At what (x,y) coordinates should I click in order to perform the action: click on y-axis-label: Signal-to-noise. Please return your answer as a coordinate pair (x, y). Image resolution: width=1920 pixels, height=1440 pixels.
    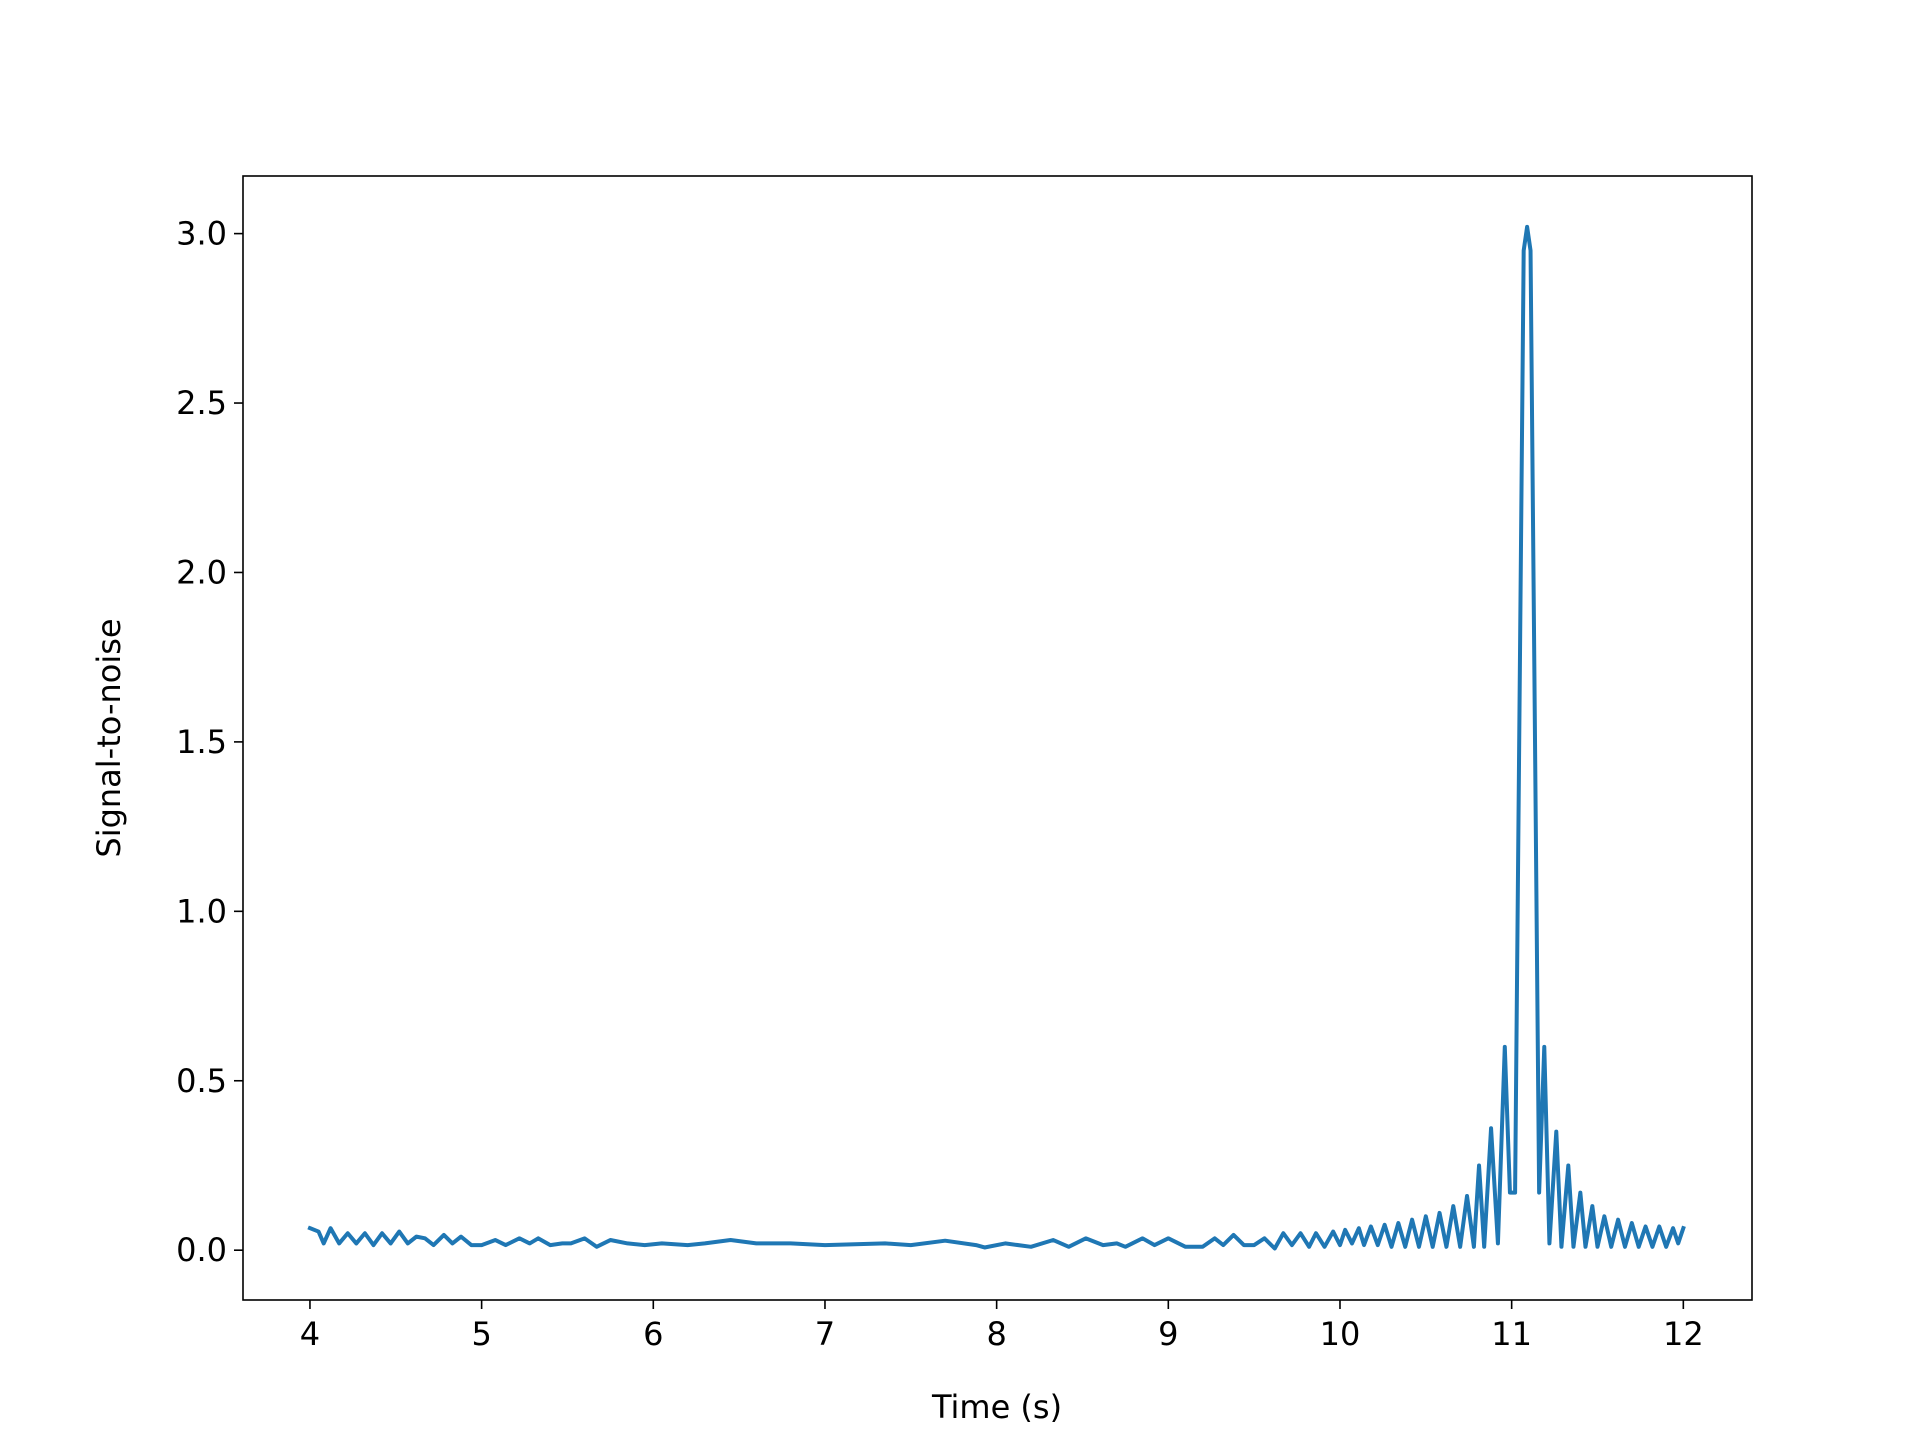
    Looking at the image, I should click on (109, 737).